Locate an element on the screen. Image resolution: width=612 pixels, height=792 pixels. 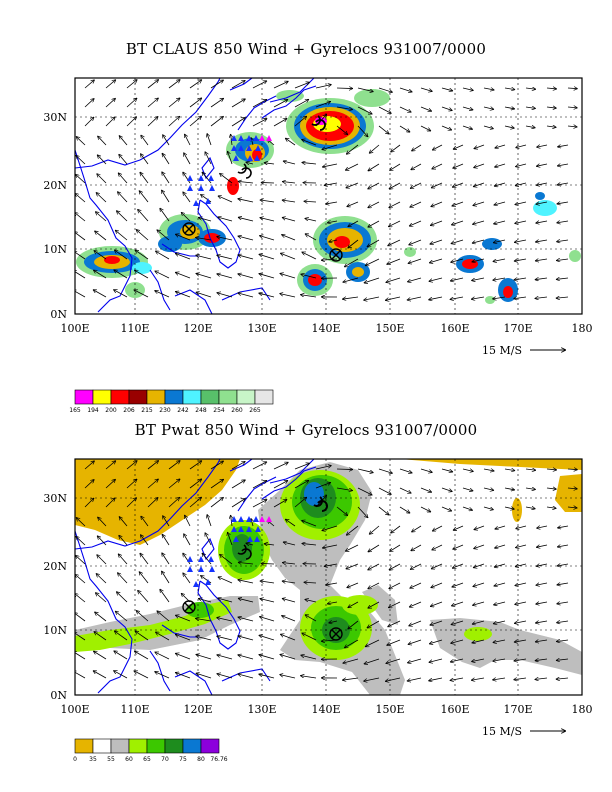
colorbar-swatch is located at coordinates (210, 746).